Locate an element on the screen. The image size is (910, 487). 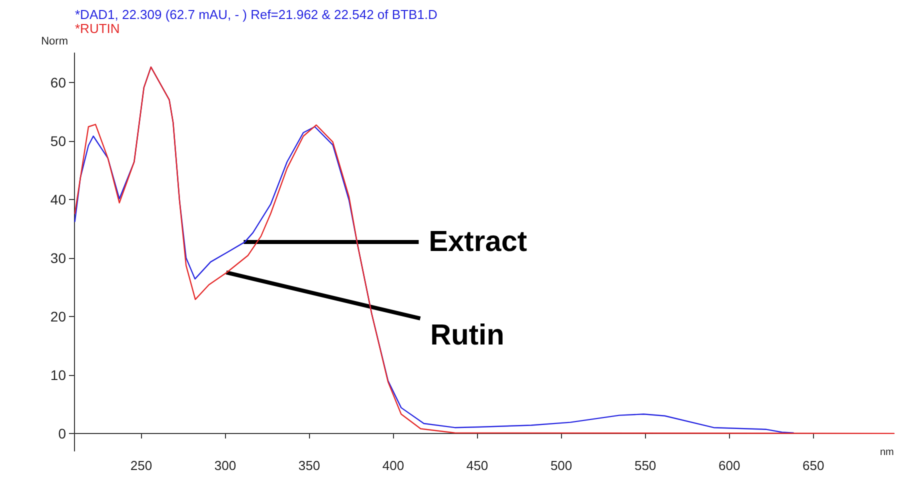
x-tick-label: 400 is located at coordinates (393, 465).